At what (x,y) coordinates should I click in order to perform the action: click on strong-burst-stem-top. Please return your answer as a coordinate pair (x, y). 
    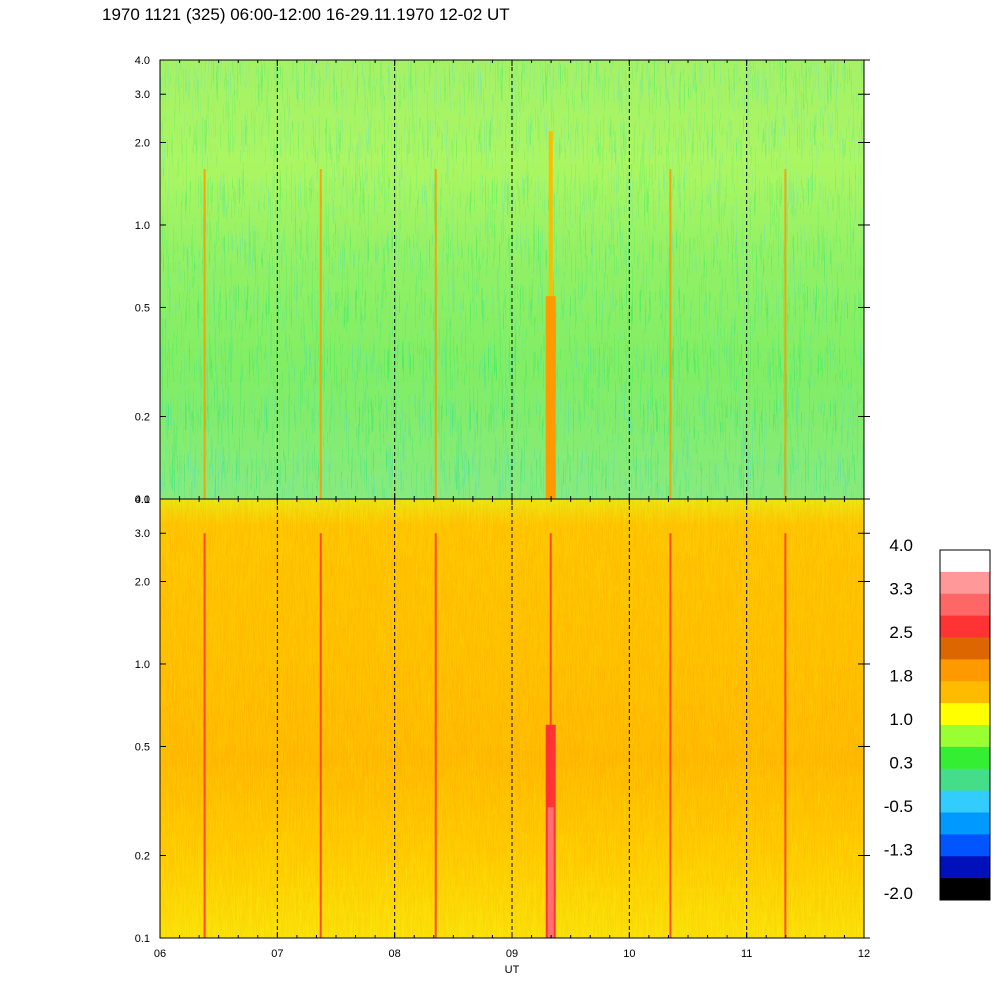
    Looking at the image, I should click on (550, 214).